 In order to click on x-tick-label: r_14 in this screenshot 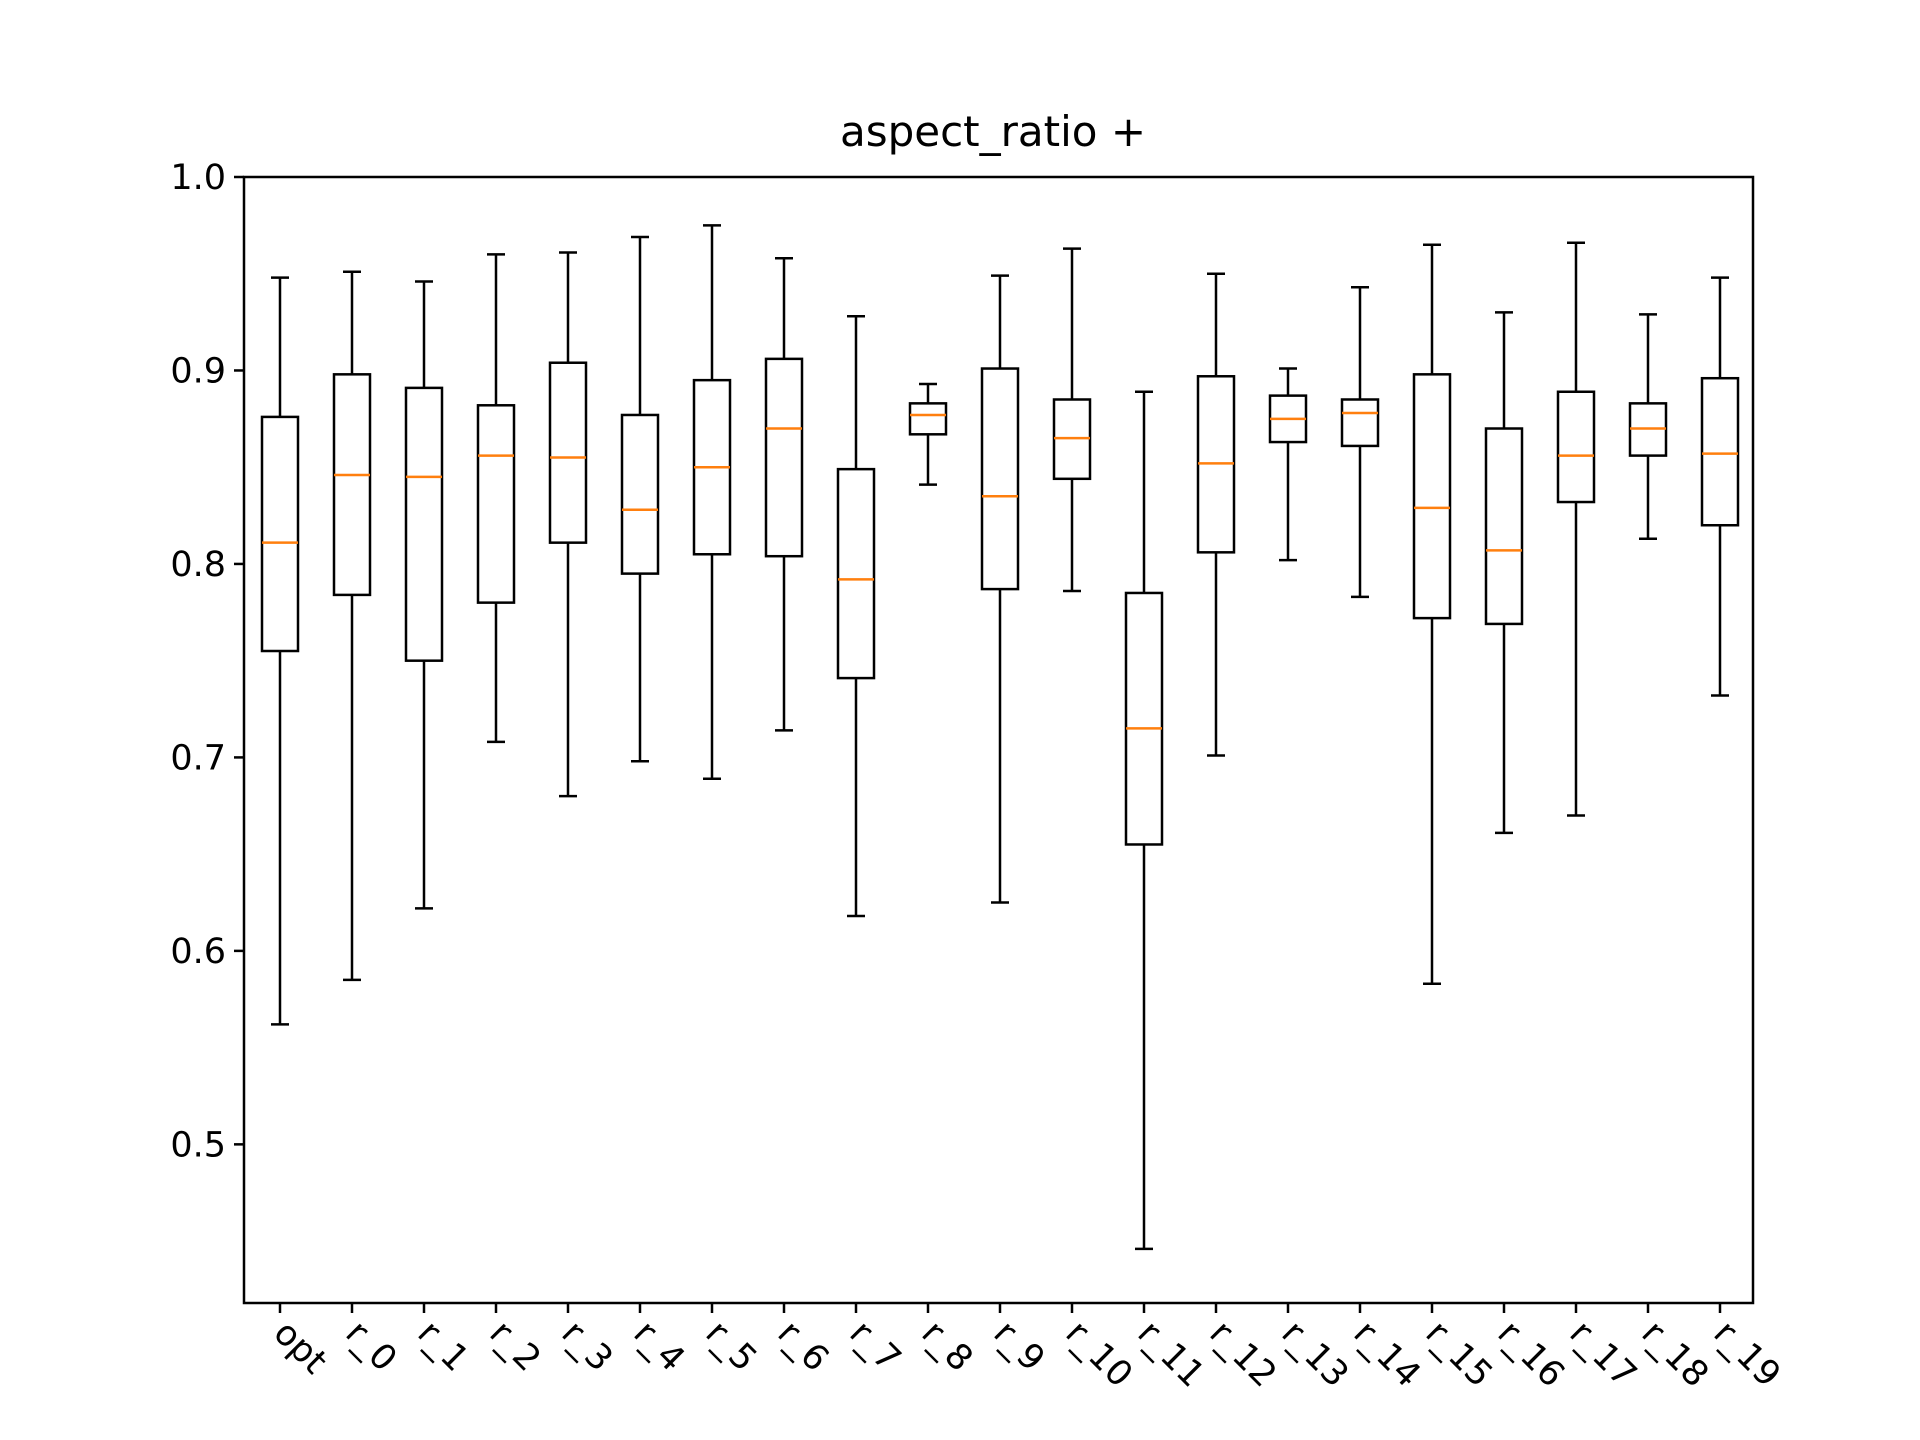, I will do `click(1387, 1354)`.